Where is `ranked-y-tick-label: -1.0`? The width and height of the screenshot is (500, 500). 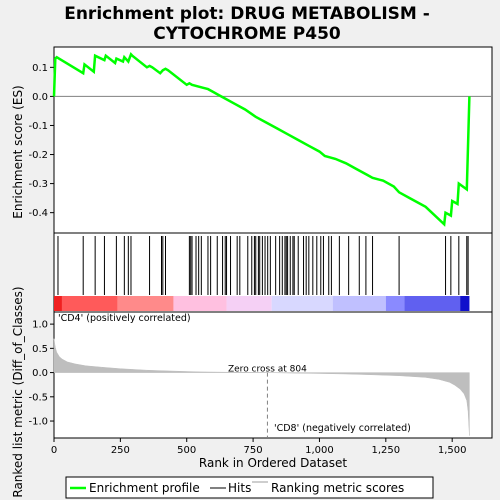 ranked-y-tick-label: -1.0 is located at coordinates (38, 422).